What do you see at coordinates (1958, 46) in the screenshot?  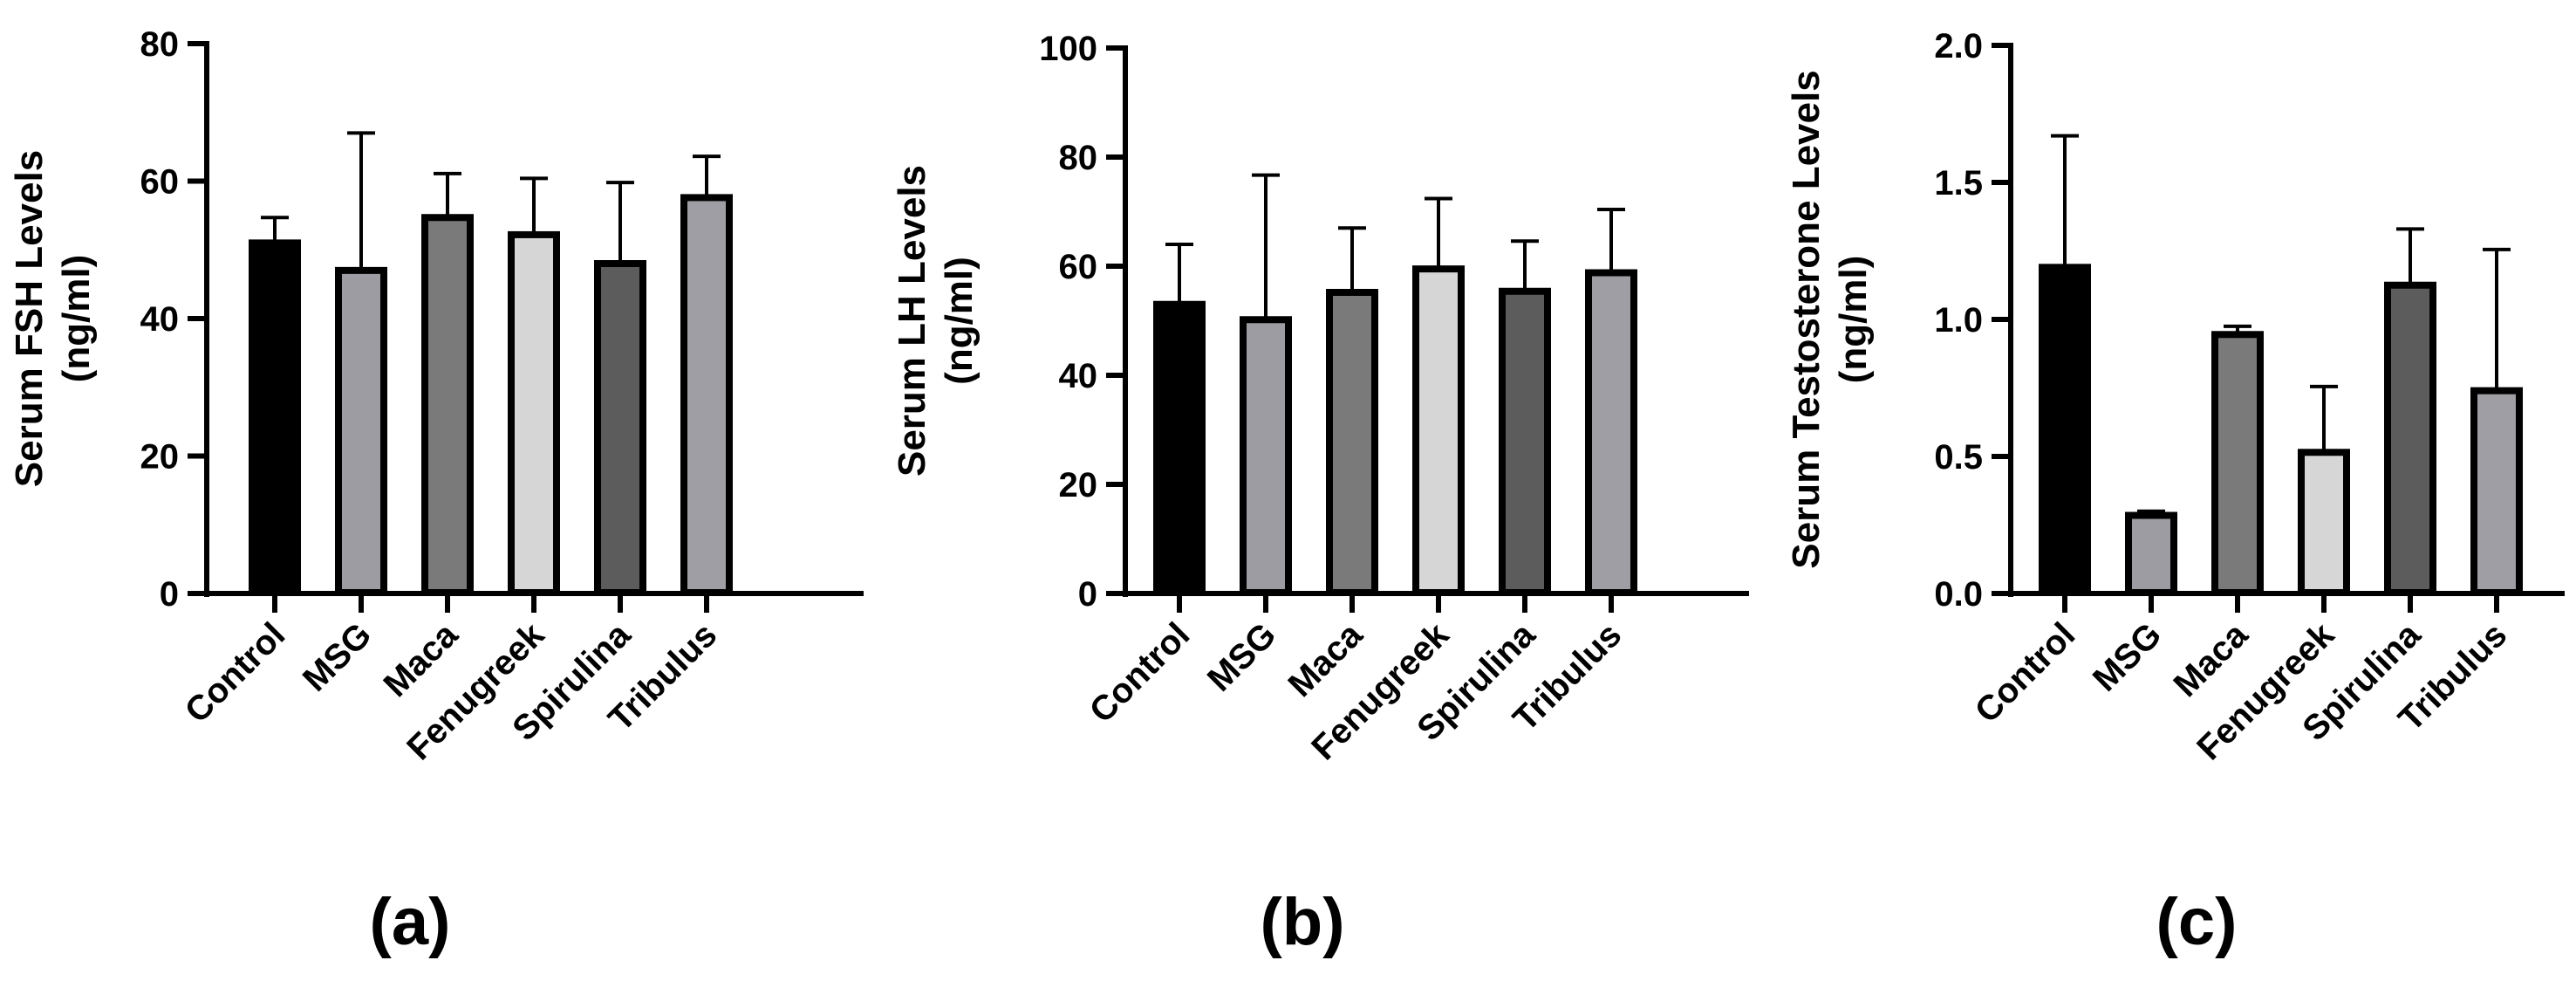 I see `y-tick-label: 2.0` at bounding box center [1958, 46].